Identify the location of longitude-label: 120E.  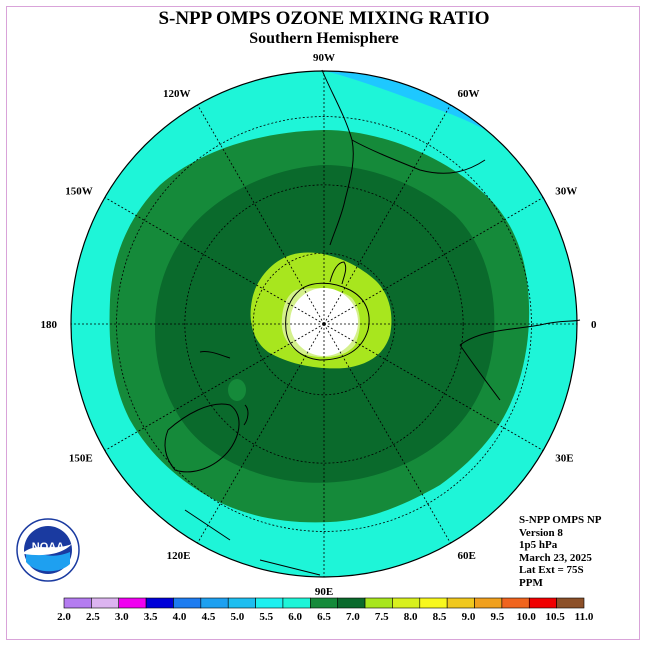
(179, 556).